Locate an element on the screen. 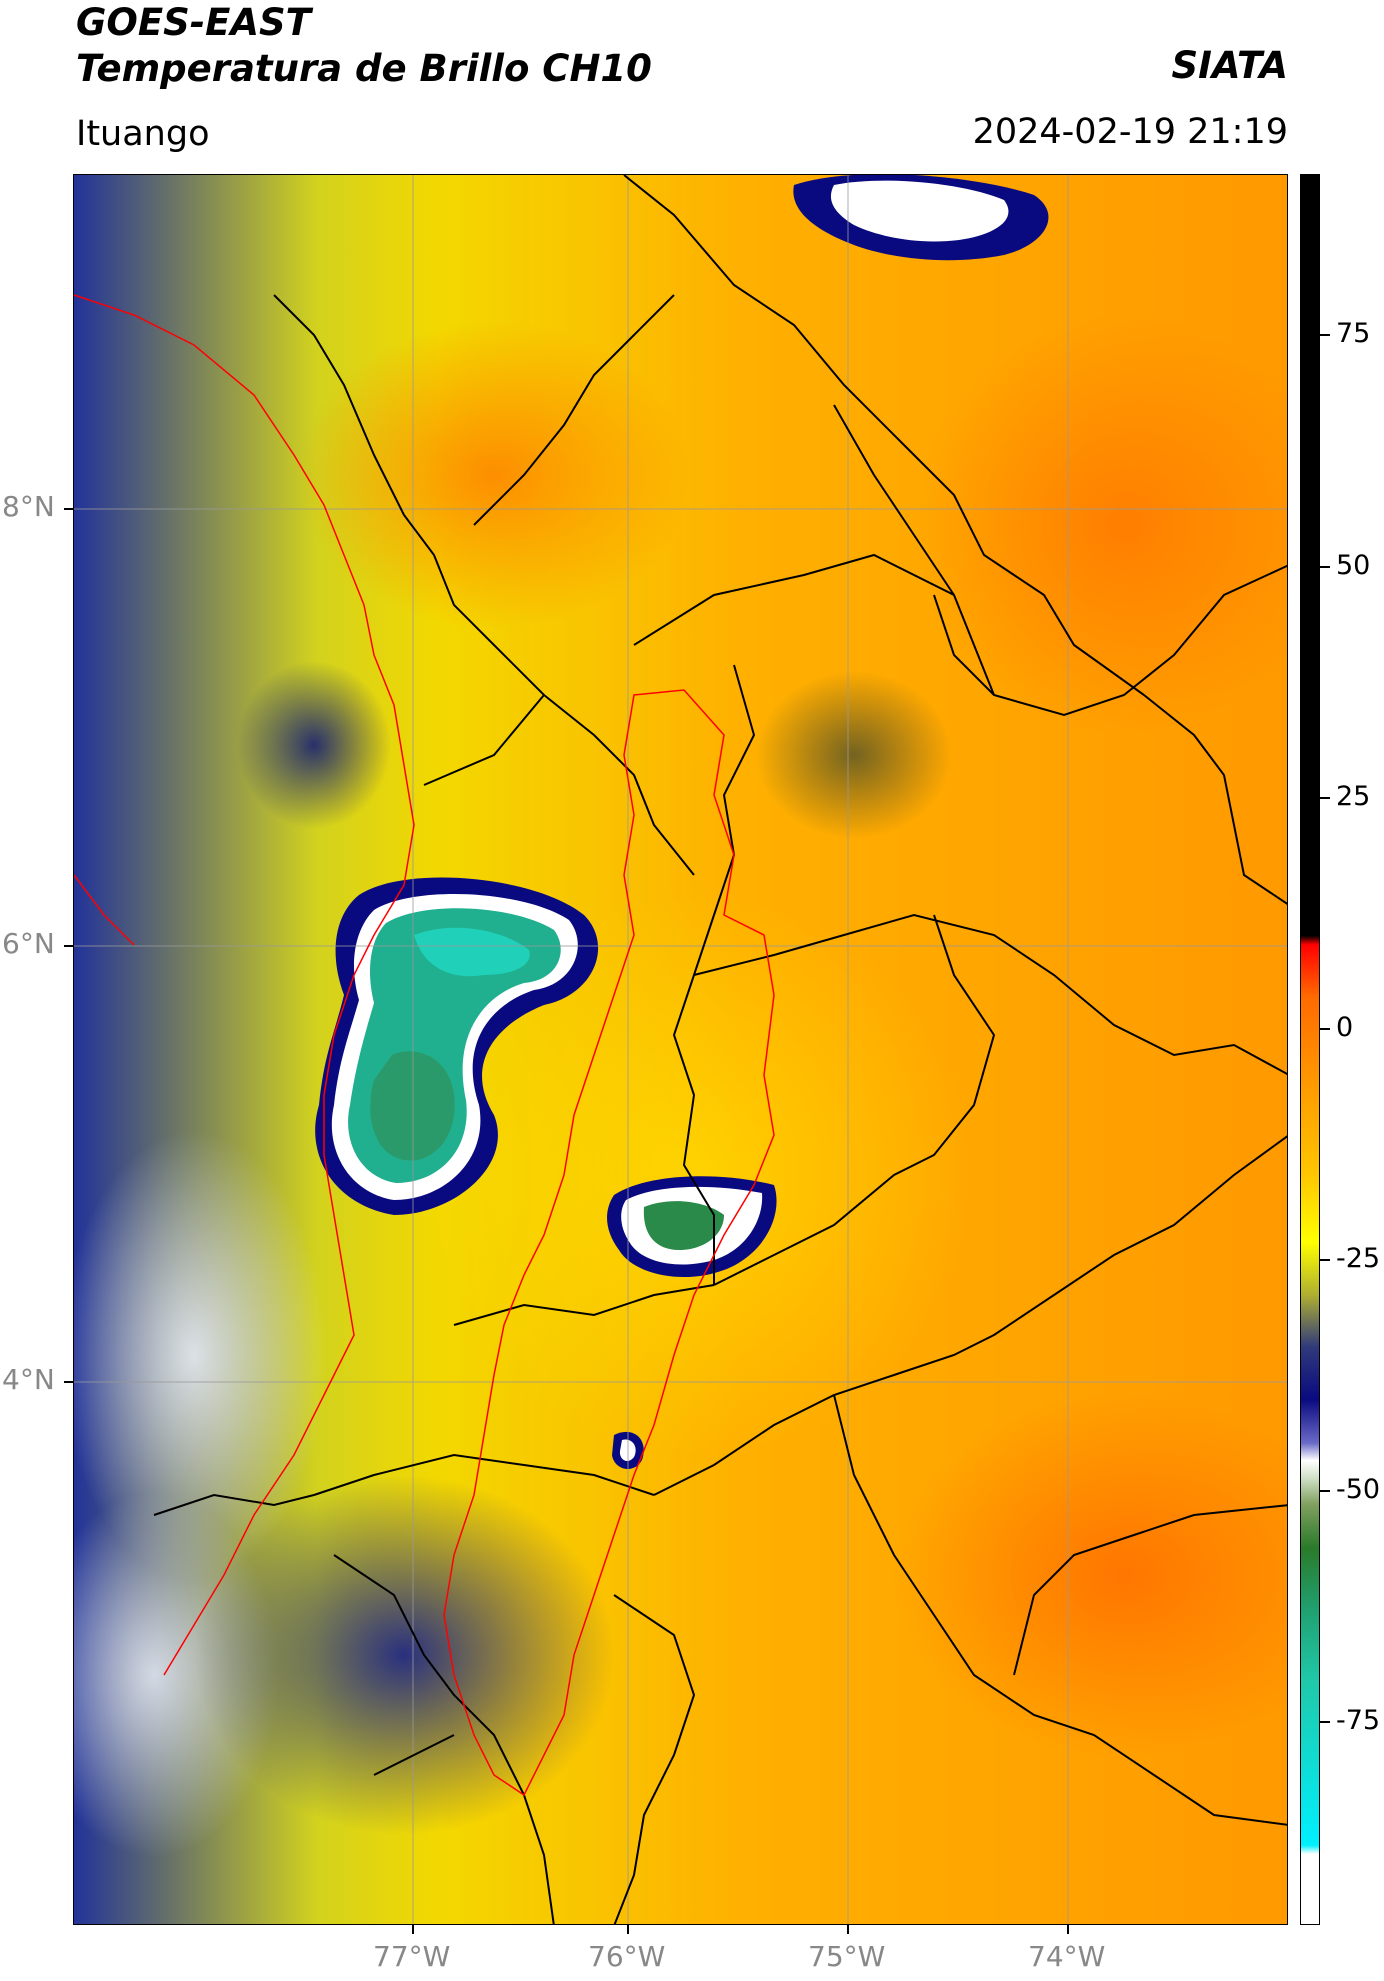  colorbar-label-minus25: -25 is located at coordinates (1358, 1258).